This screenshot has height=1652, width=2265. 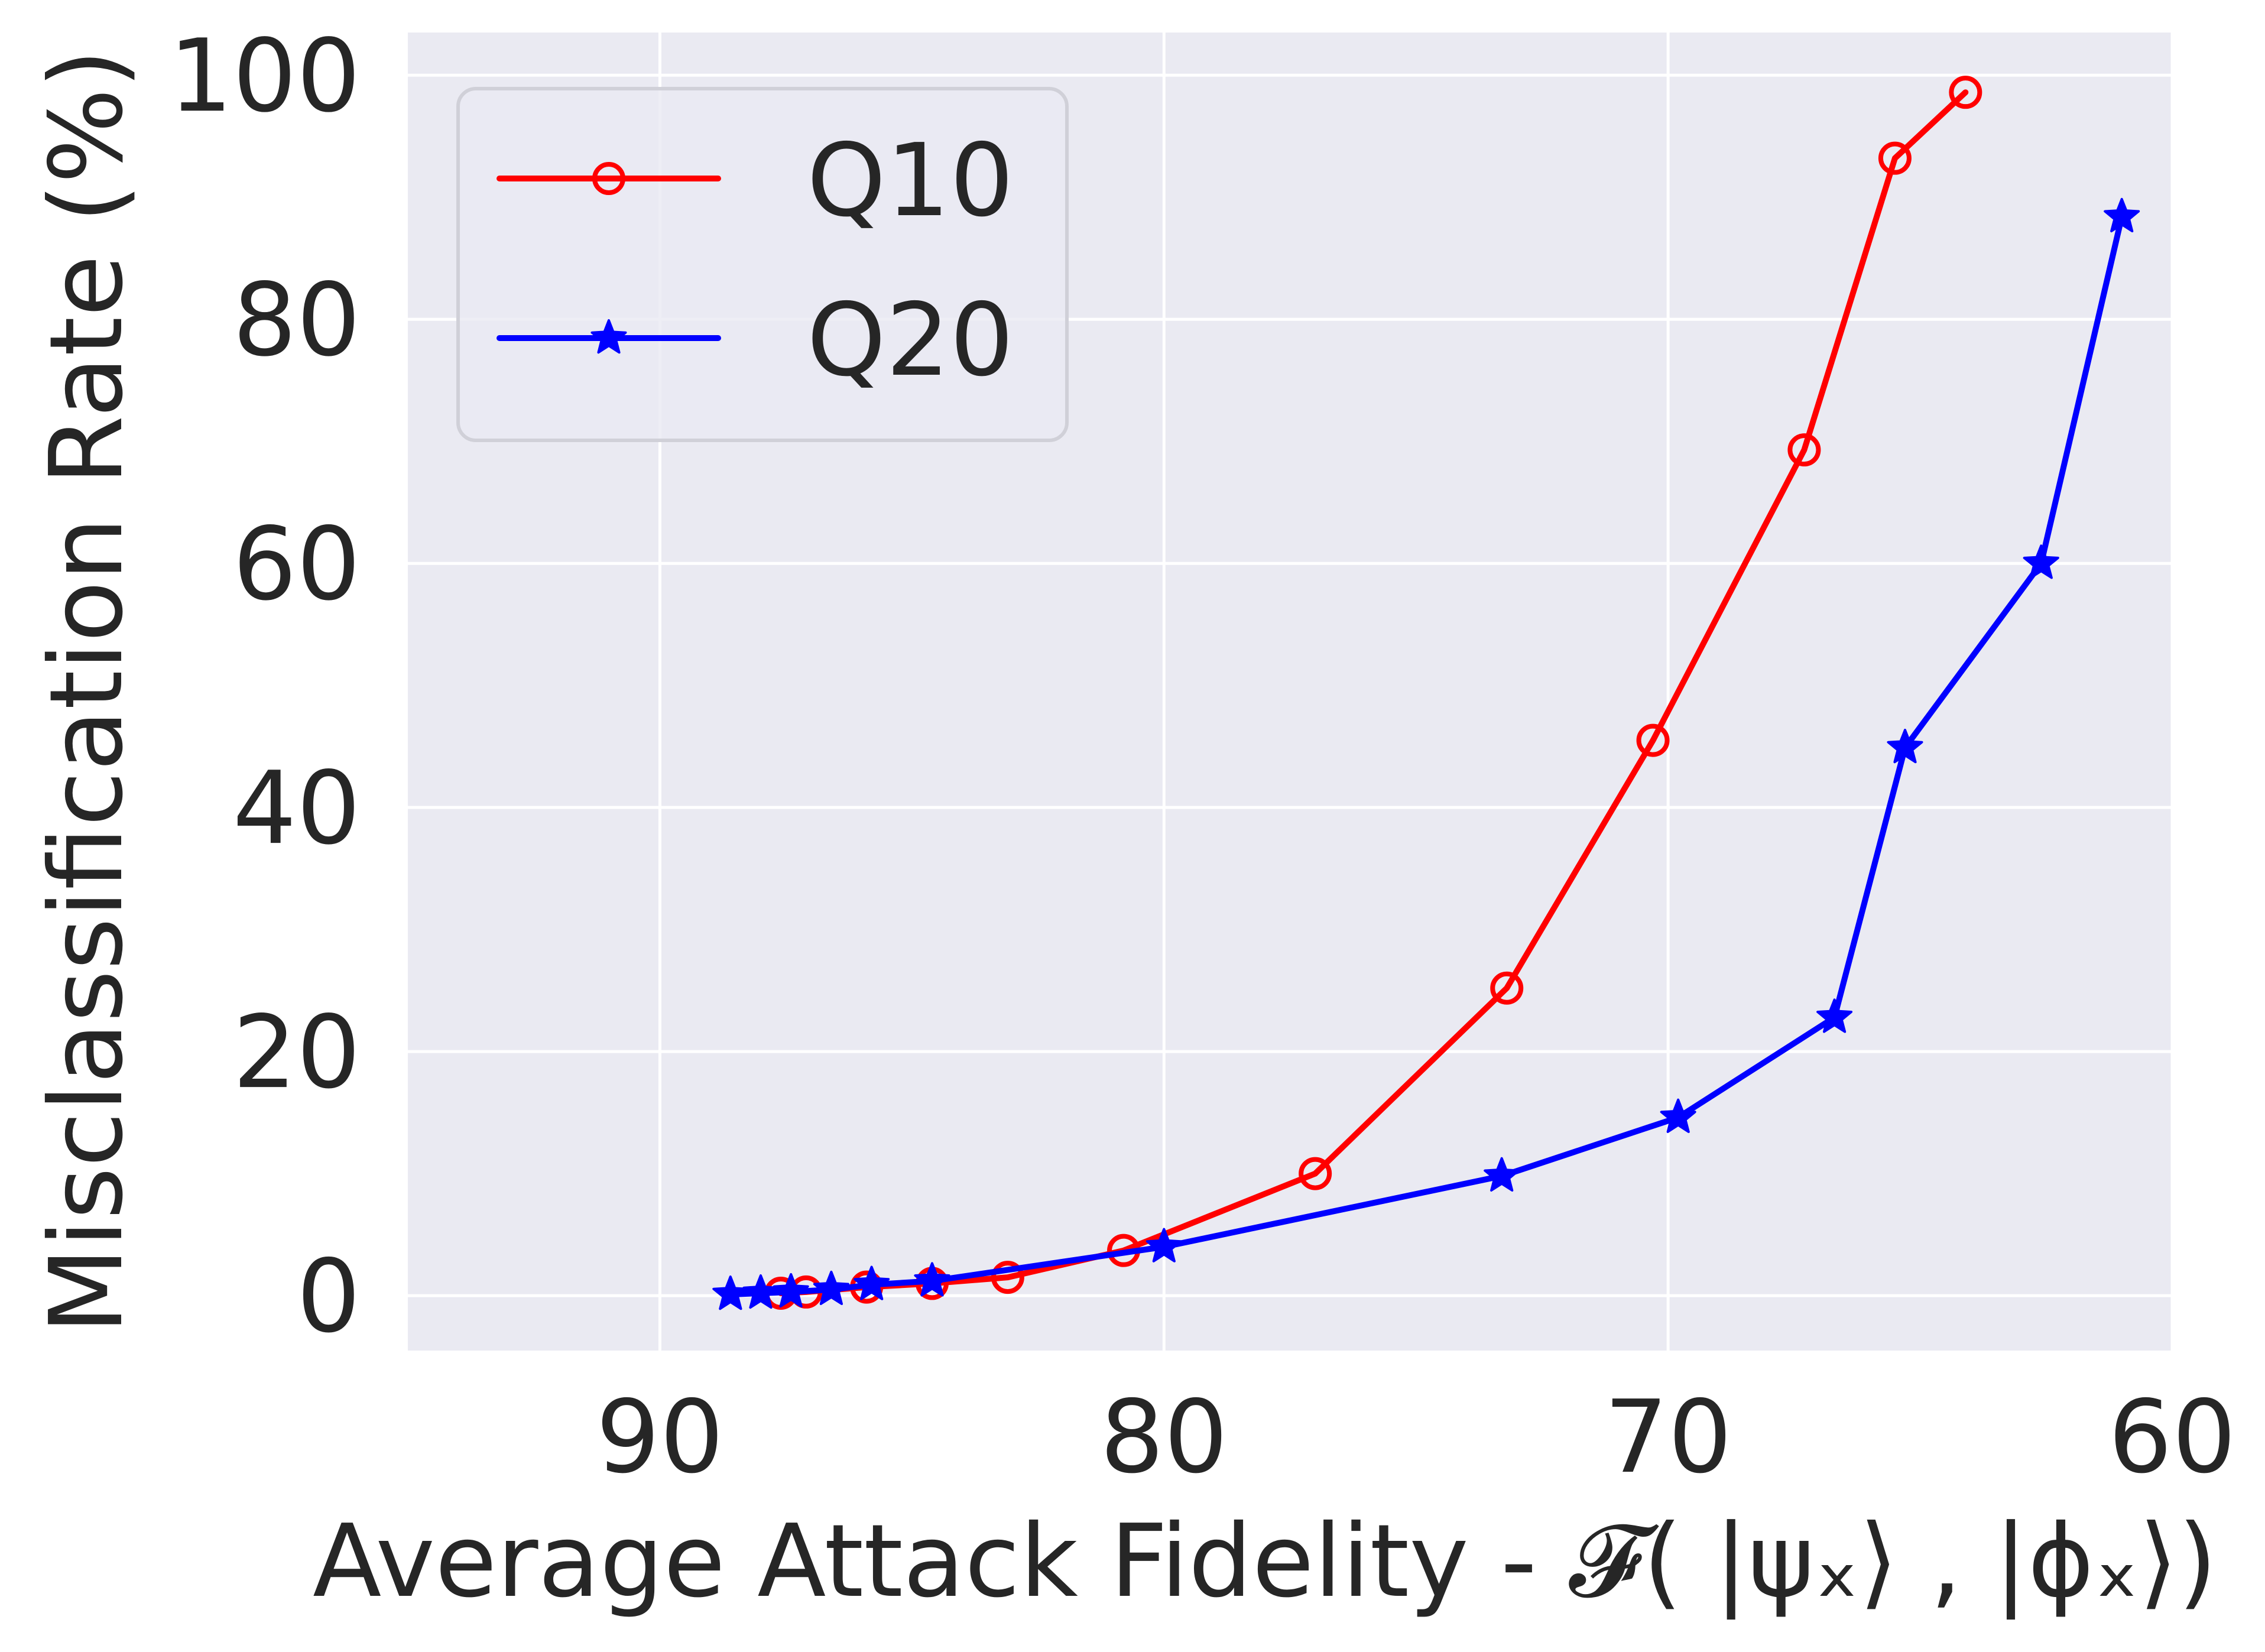 What do you see at coordinates (911, 340) in the screenshot?
I see `legend-label: Q20` at bounding box center [911, 340].